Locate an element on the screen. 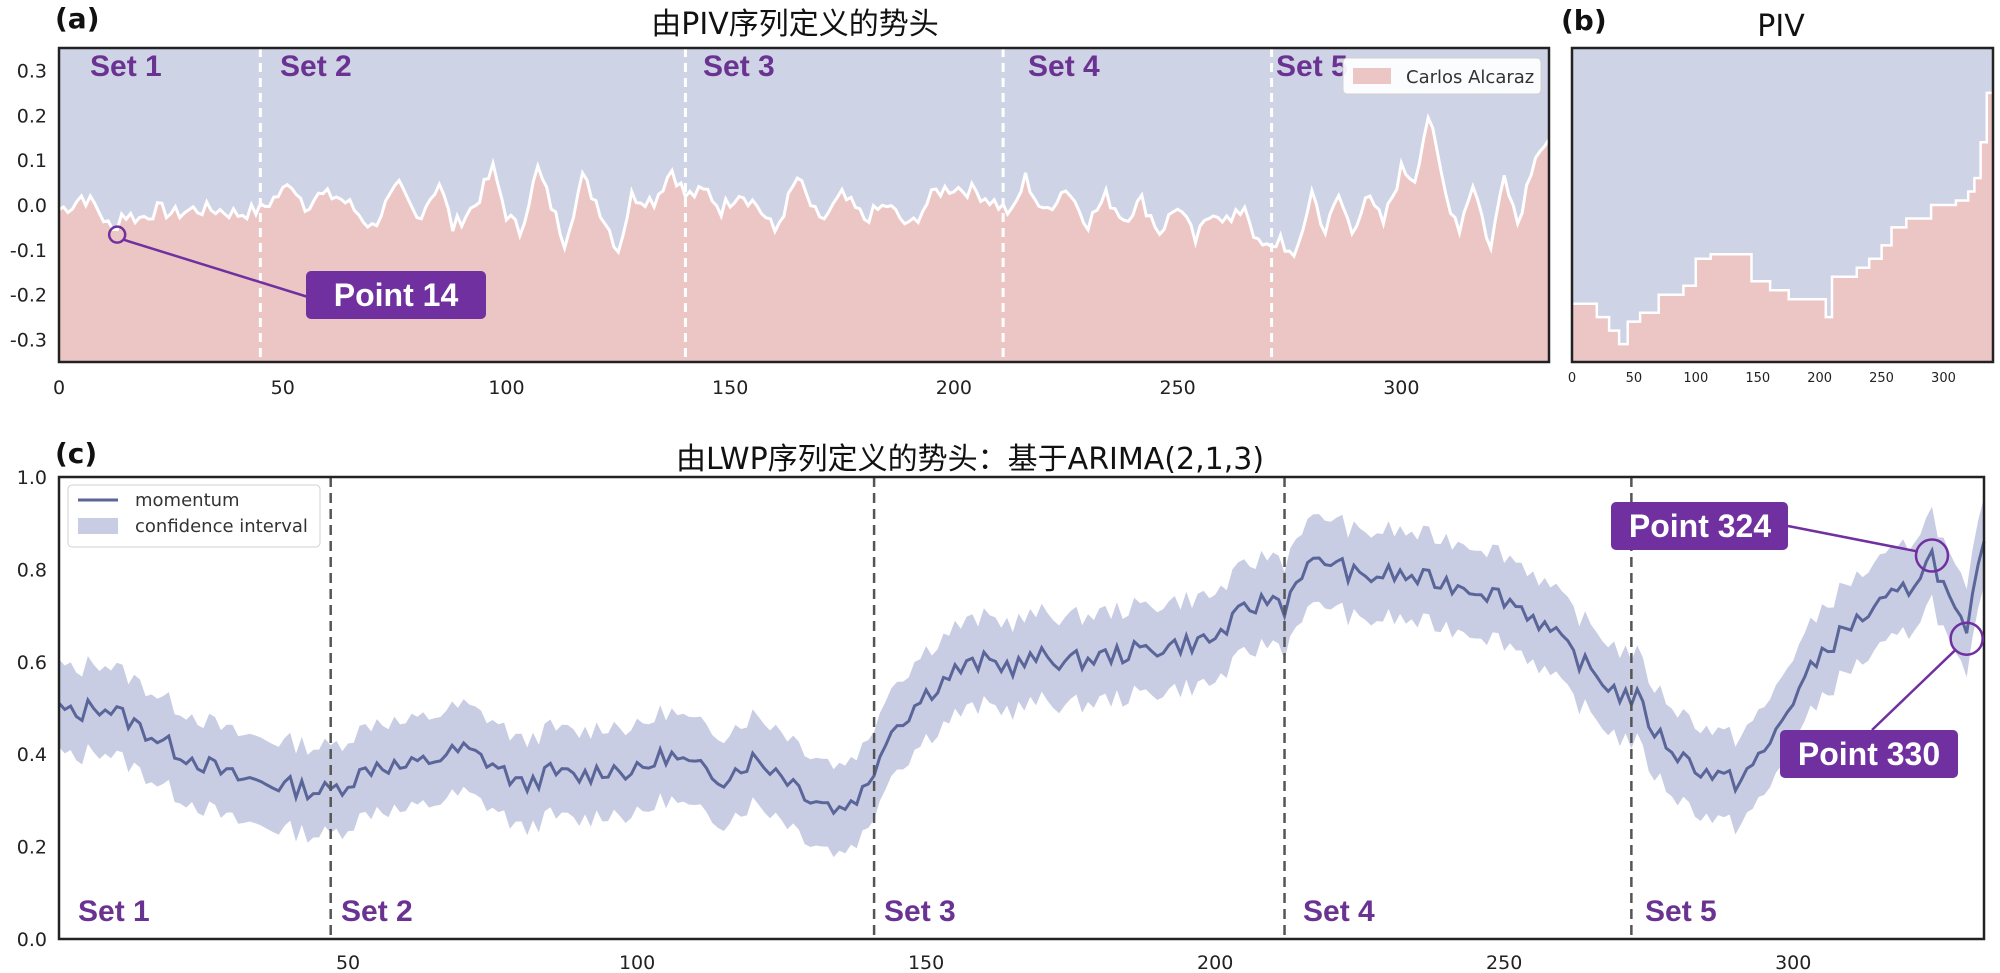  panel-c-point-324-callout: Point 324 is located at coordinates (1780, 537).